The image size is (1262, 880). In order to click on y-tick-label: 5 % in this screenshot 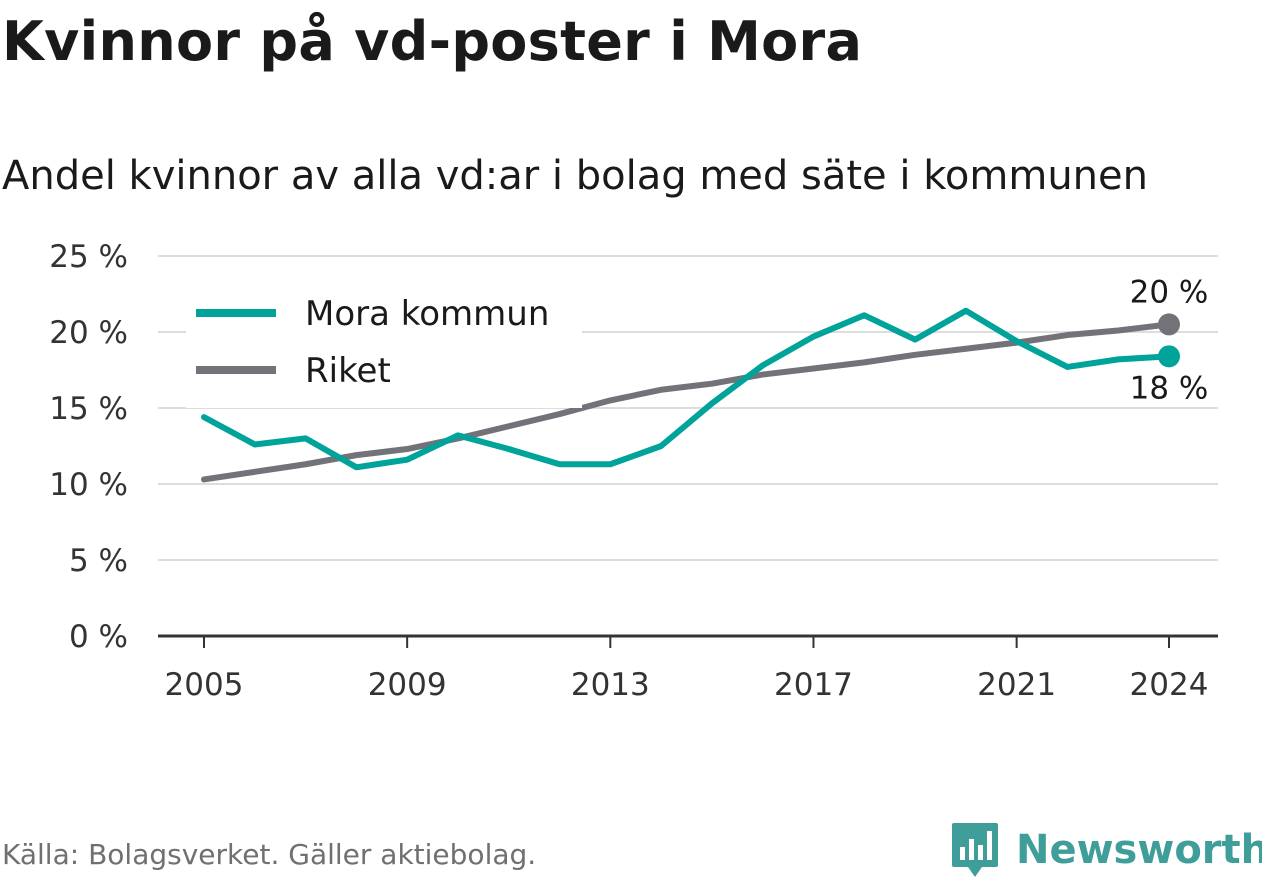, I will do `click(98, 561)`.